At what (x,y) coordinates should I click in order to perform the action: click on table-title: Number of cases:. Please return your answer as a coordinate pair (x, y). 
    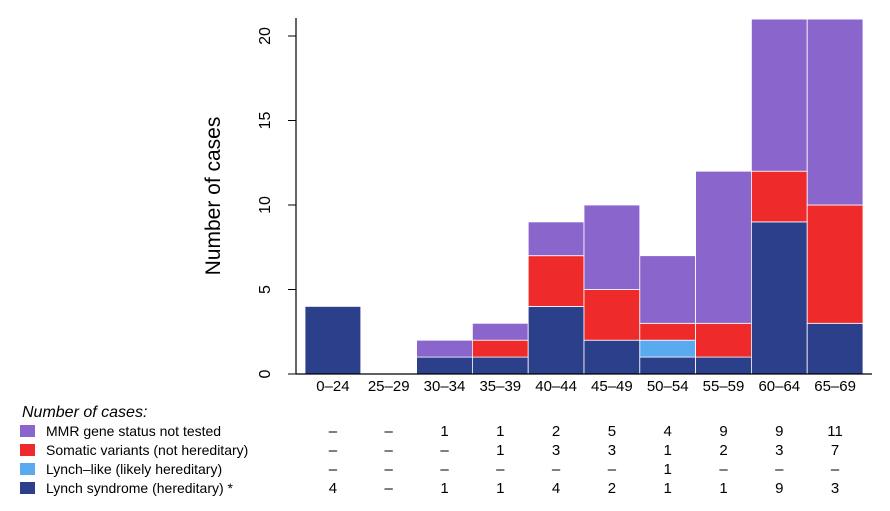
    Looking at the image, I should click on (84, 412).